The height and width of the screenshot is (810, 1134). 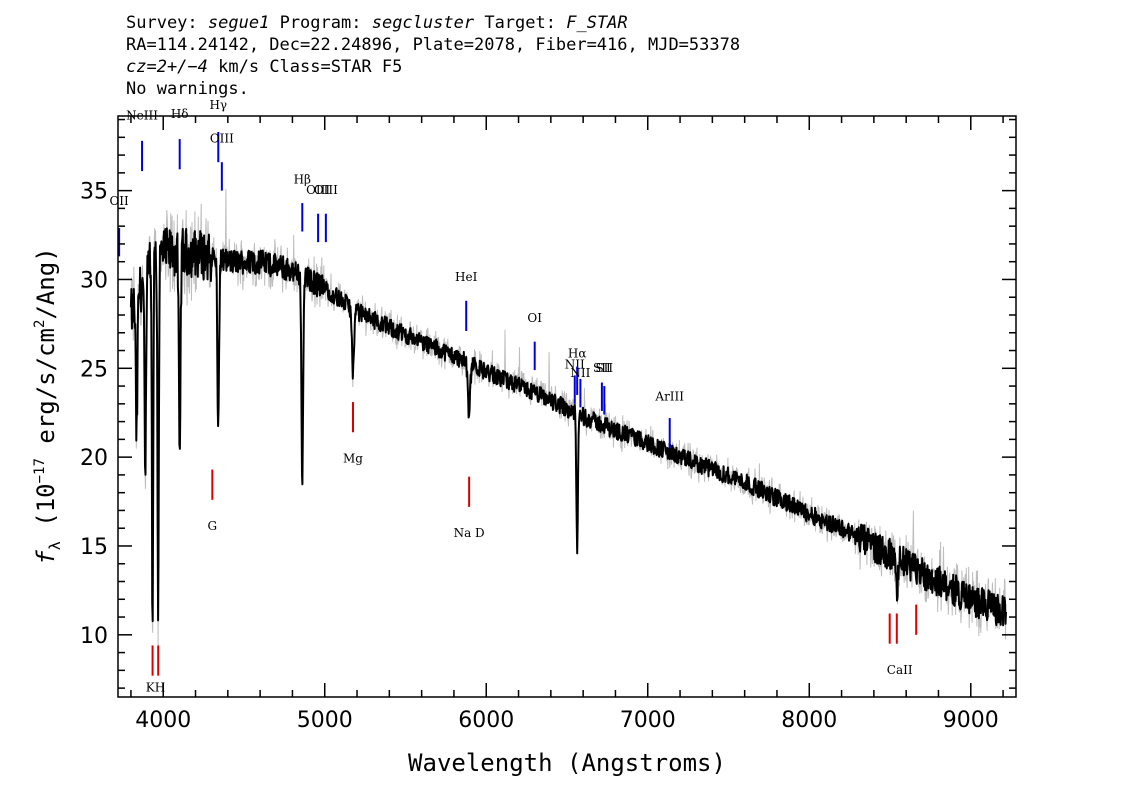 What do you see at coordinates (167, 67) in the screenshot?
I see `redshift-value: cz=2+/−4` at bounding box center [167, 67].